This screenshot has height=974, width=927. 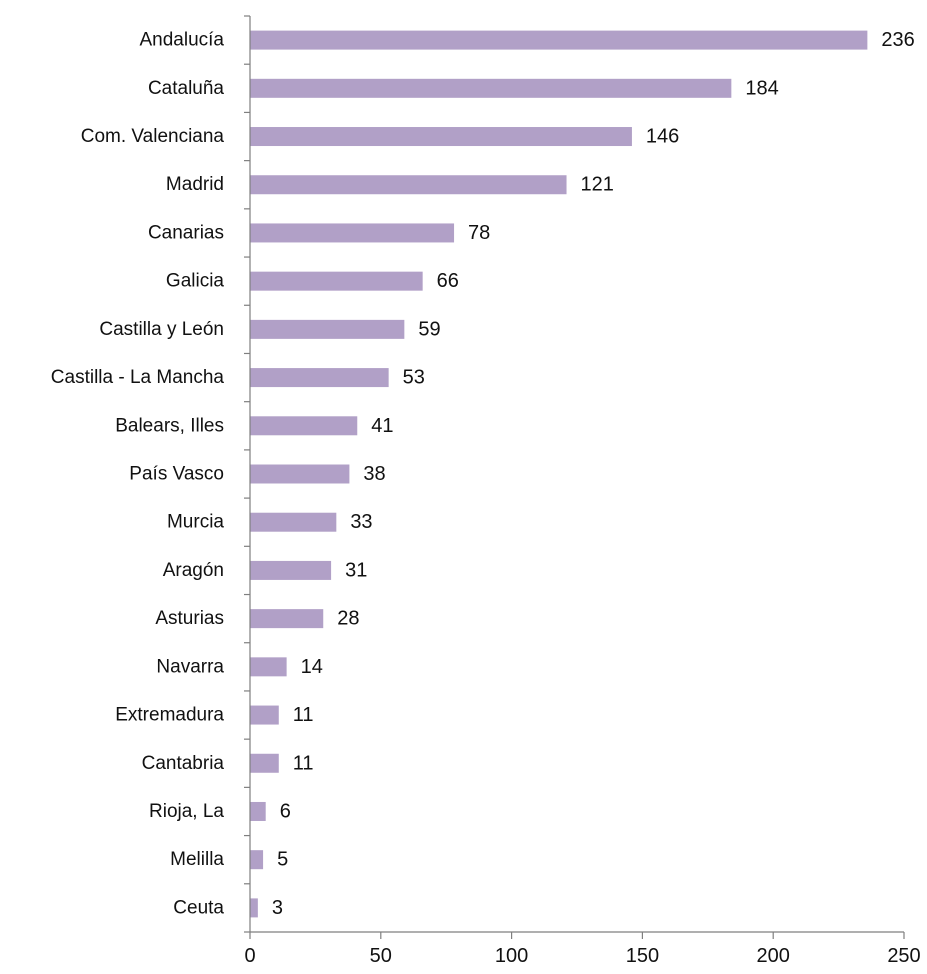 What do you see at coordinates (773, 956) in the screenshot?
I see `x-tick-label: 200` at bounding box center [773, 956].